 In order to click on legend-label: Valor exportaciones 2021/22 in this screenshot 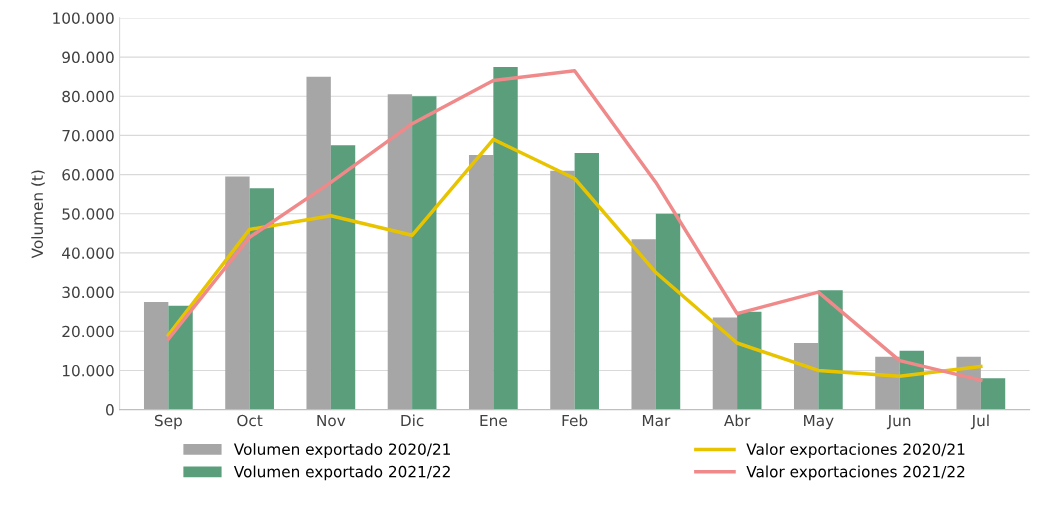, I will do `click(855, 473)`.